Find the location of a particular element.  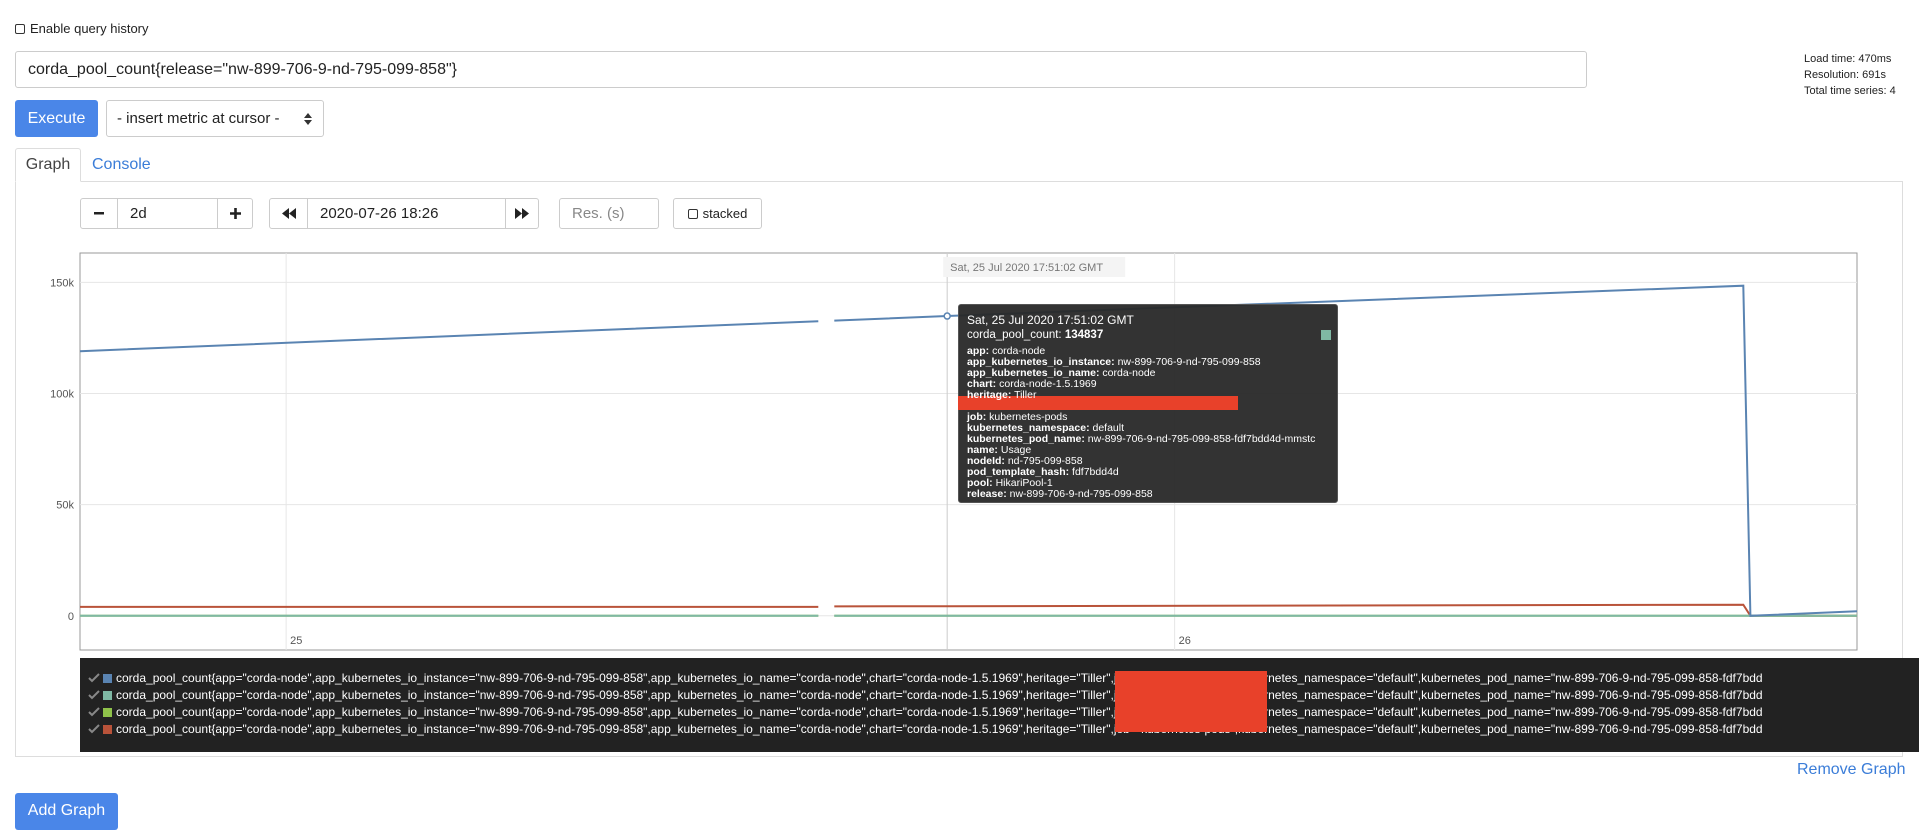

resolution-input: Res. (s) is located at coordinates (609, 213).